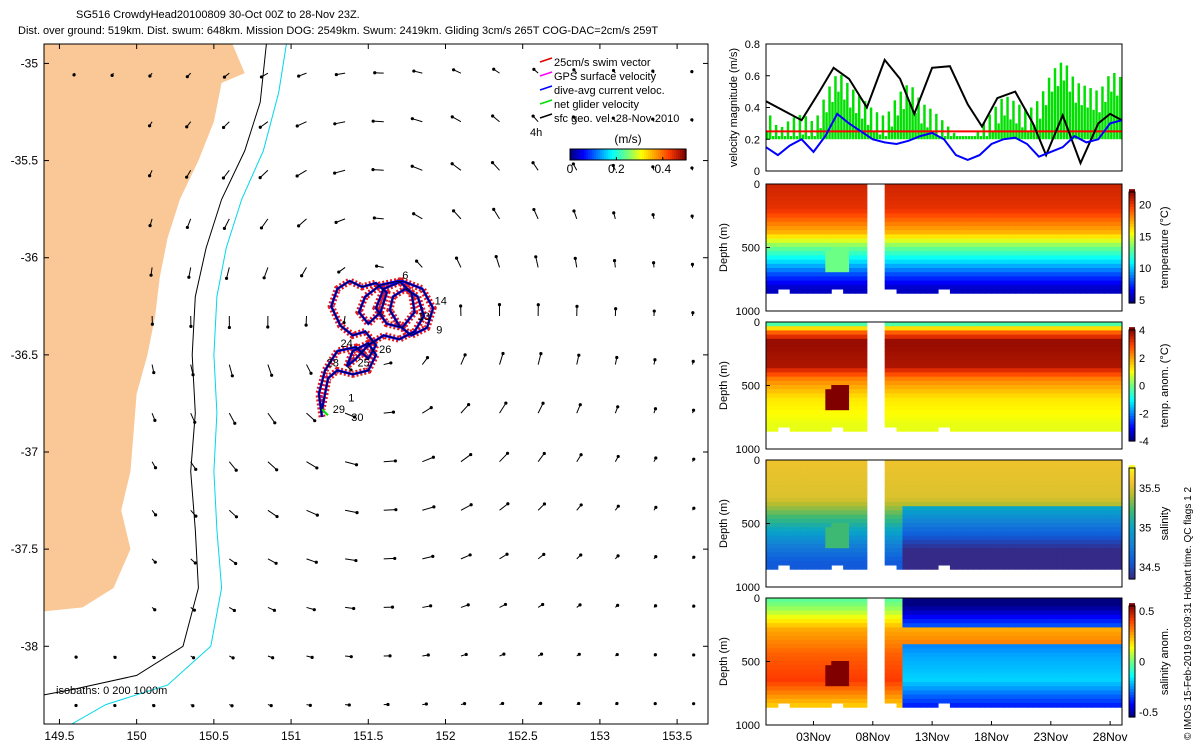 The width and height of the screenshot is (1200, 750). Describe the element at coordinates (835, 108) in the screenshot. I see `net-velocity-bar` at that location.